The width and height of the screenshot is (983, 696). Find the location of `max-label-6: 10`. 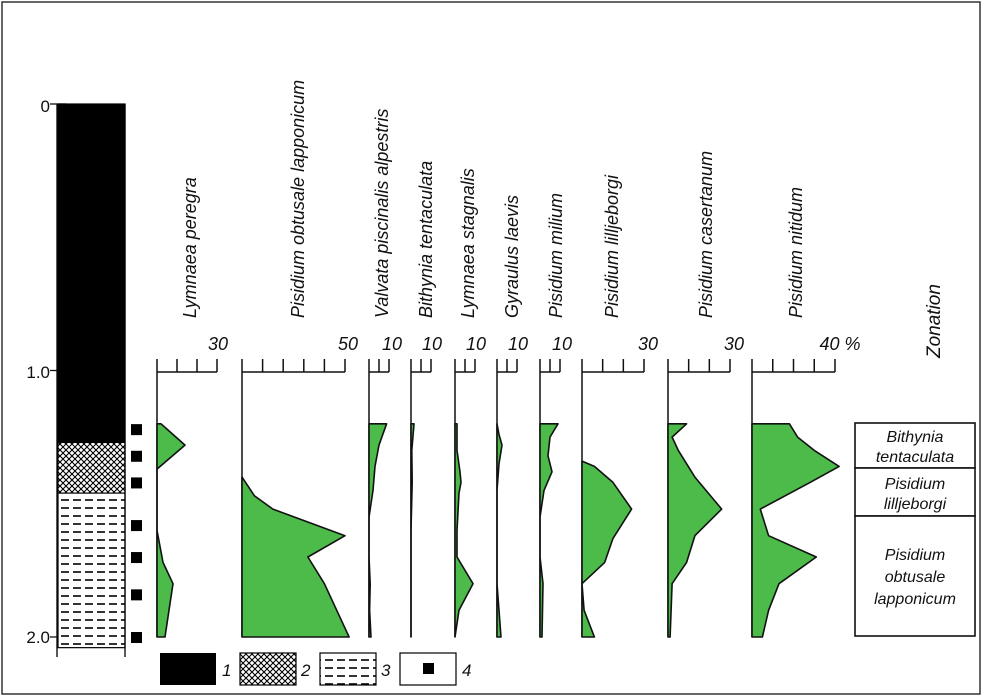

max-label-6: 10 is located at coordinates (562, 344).